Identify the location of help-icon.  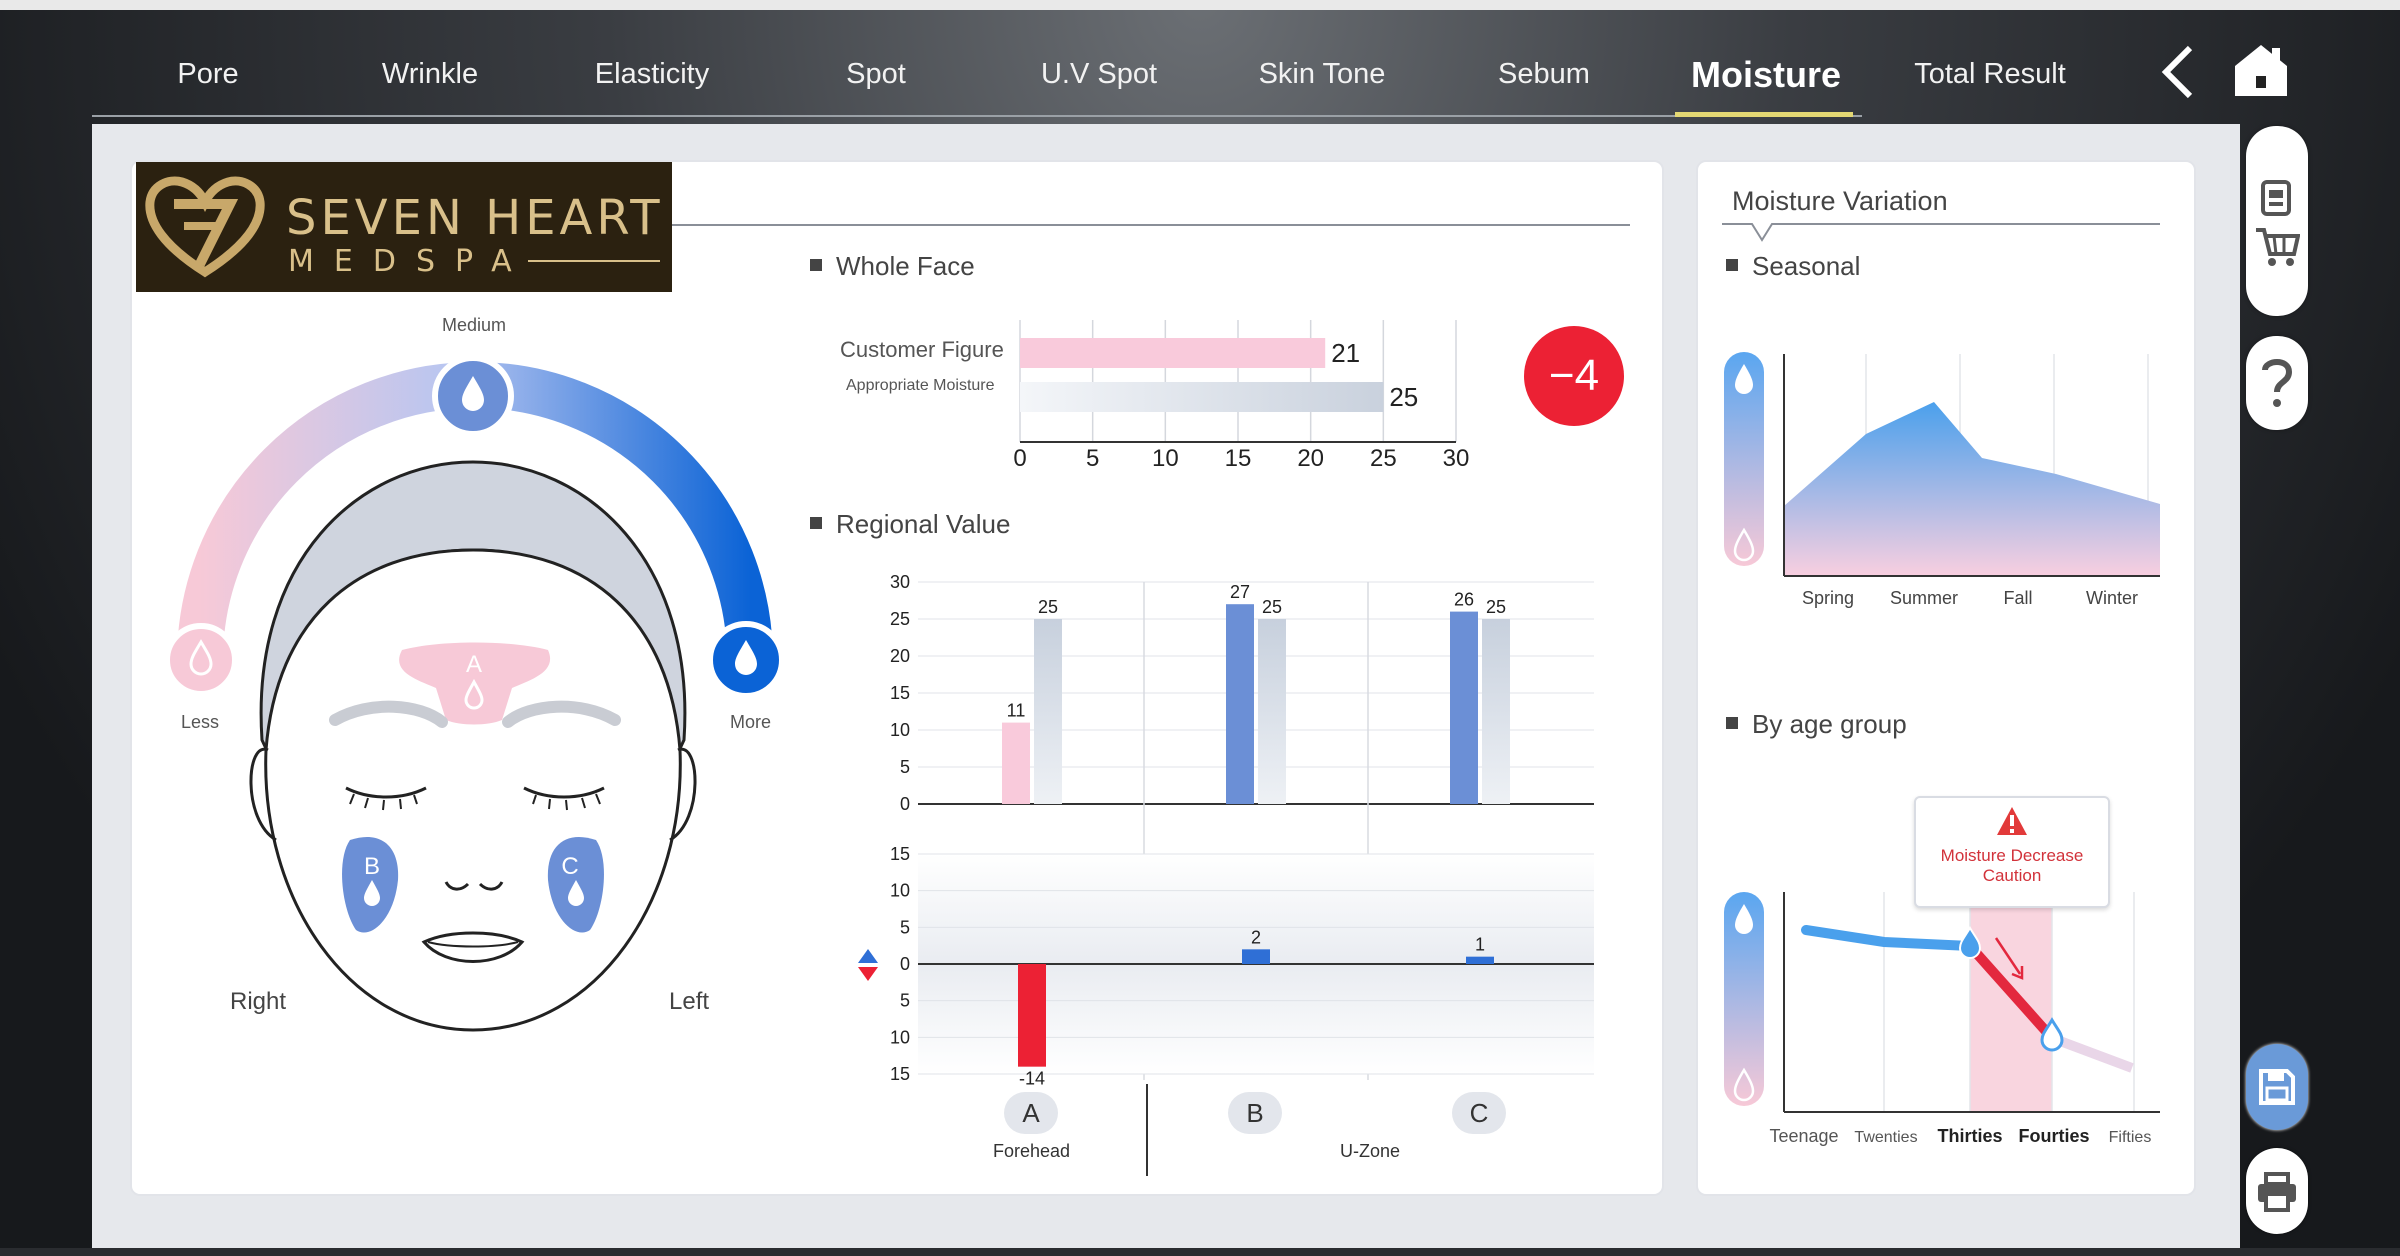
(2277, 383).